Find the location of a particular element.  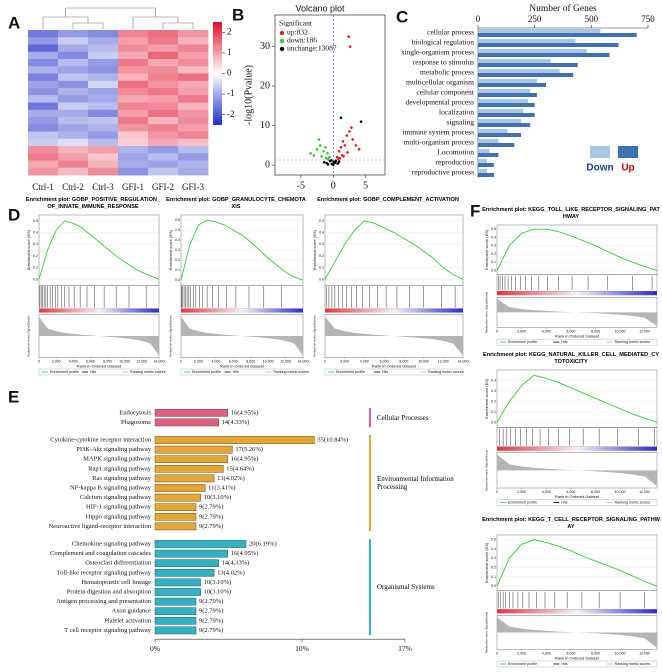

y-tick-label: 0.4 is located at coordinates (493, 237).